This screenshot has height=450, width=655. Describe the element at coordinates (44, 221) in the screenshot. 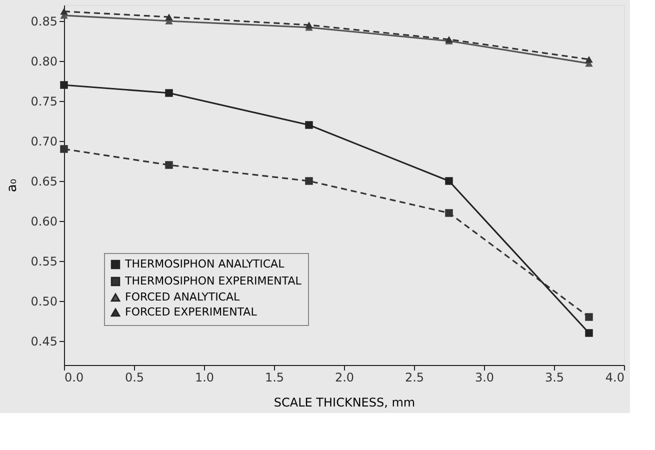

I see `y-tick-label: 0.60` at that location.